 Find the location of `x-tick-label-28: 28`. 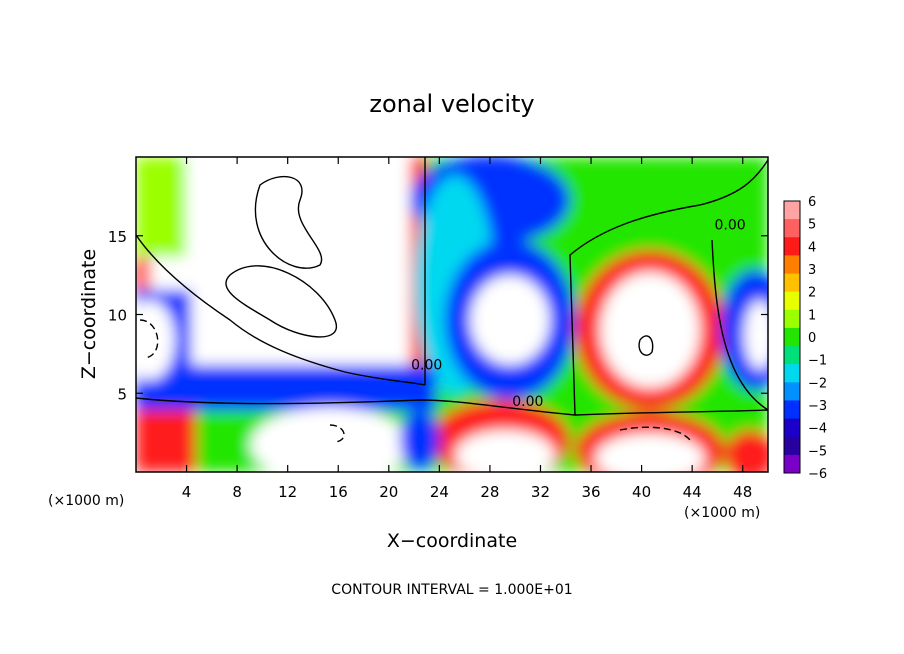

x-tick-label-28: 28 is located at coordinates (489, 492).